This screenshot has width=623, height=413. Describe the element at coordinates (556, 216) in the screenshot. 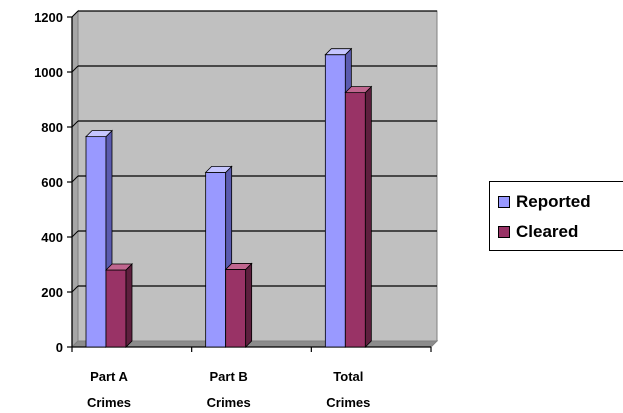

I see `legend: Reported Cleared` at that location.